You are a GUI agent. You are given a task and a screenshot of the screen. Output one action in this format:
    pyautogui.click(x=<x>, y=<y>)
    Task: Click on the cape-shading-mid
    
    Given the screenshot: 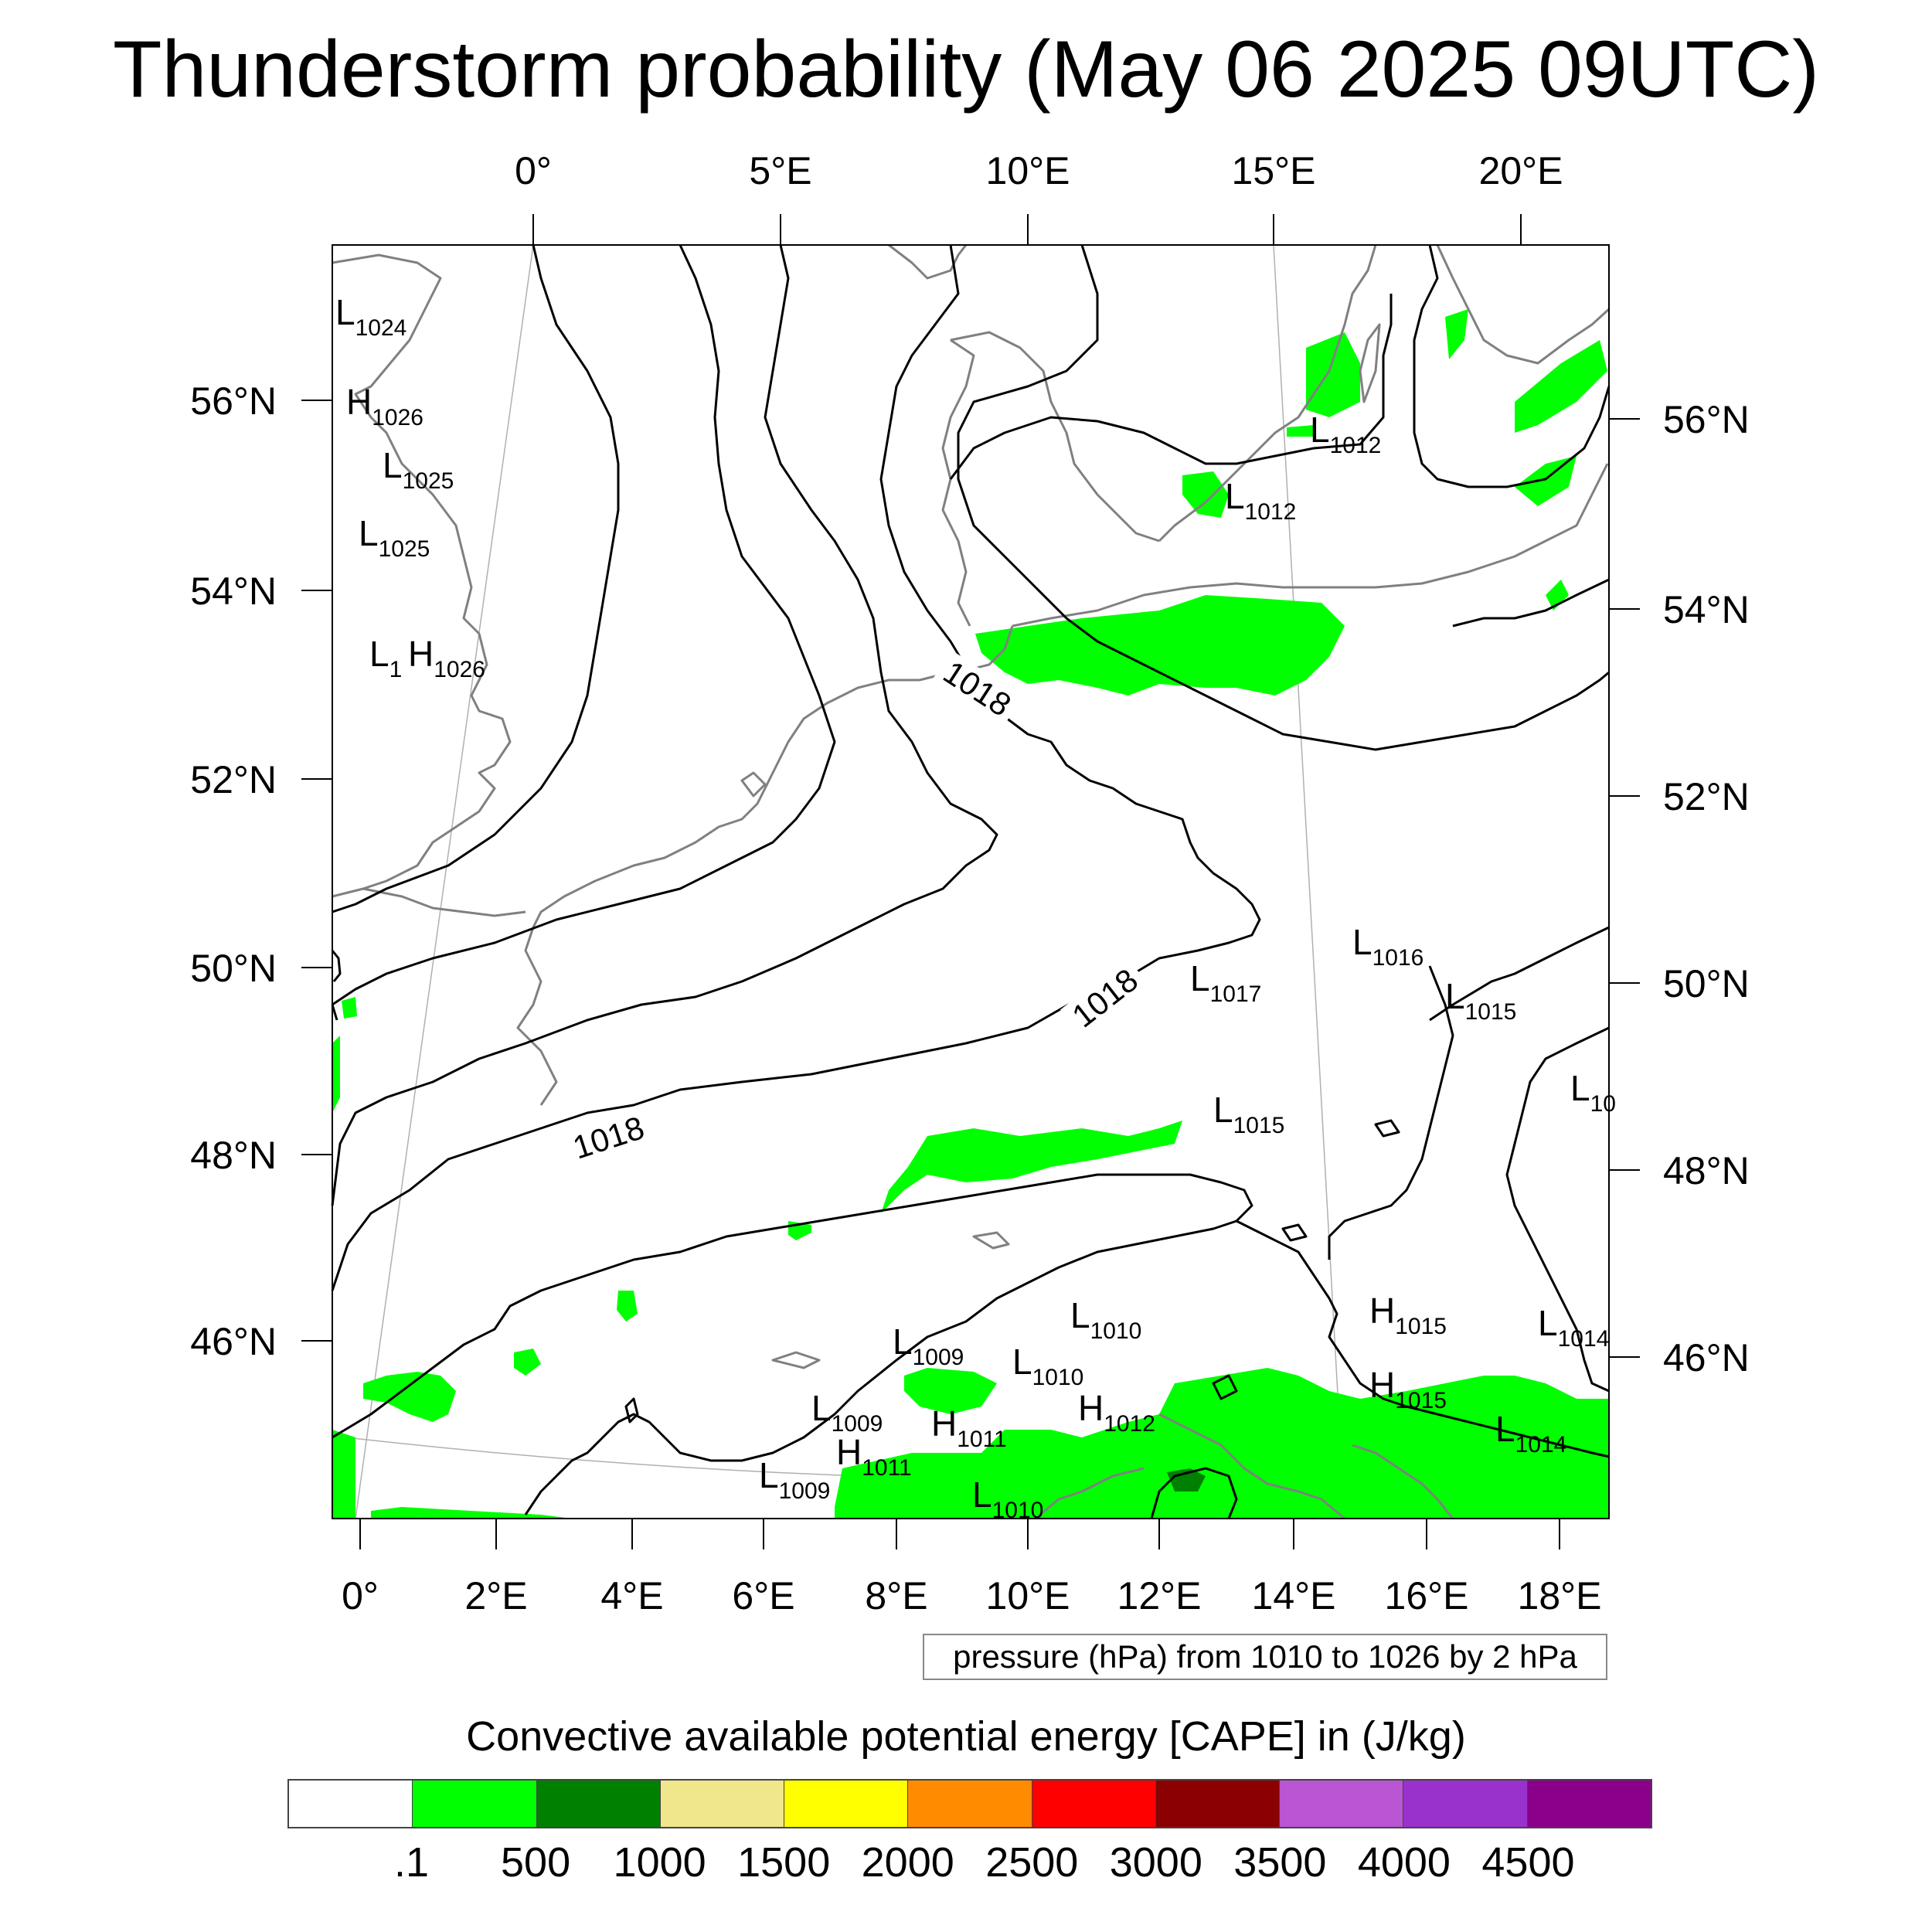 What is the action you would take?
    pyautogui.click(x=1186, y=1480)
    